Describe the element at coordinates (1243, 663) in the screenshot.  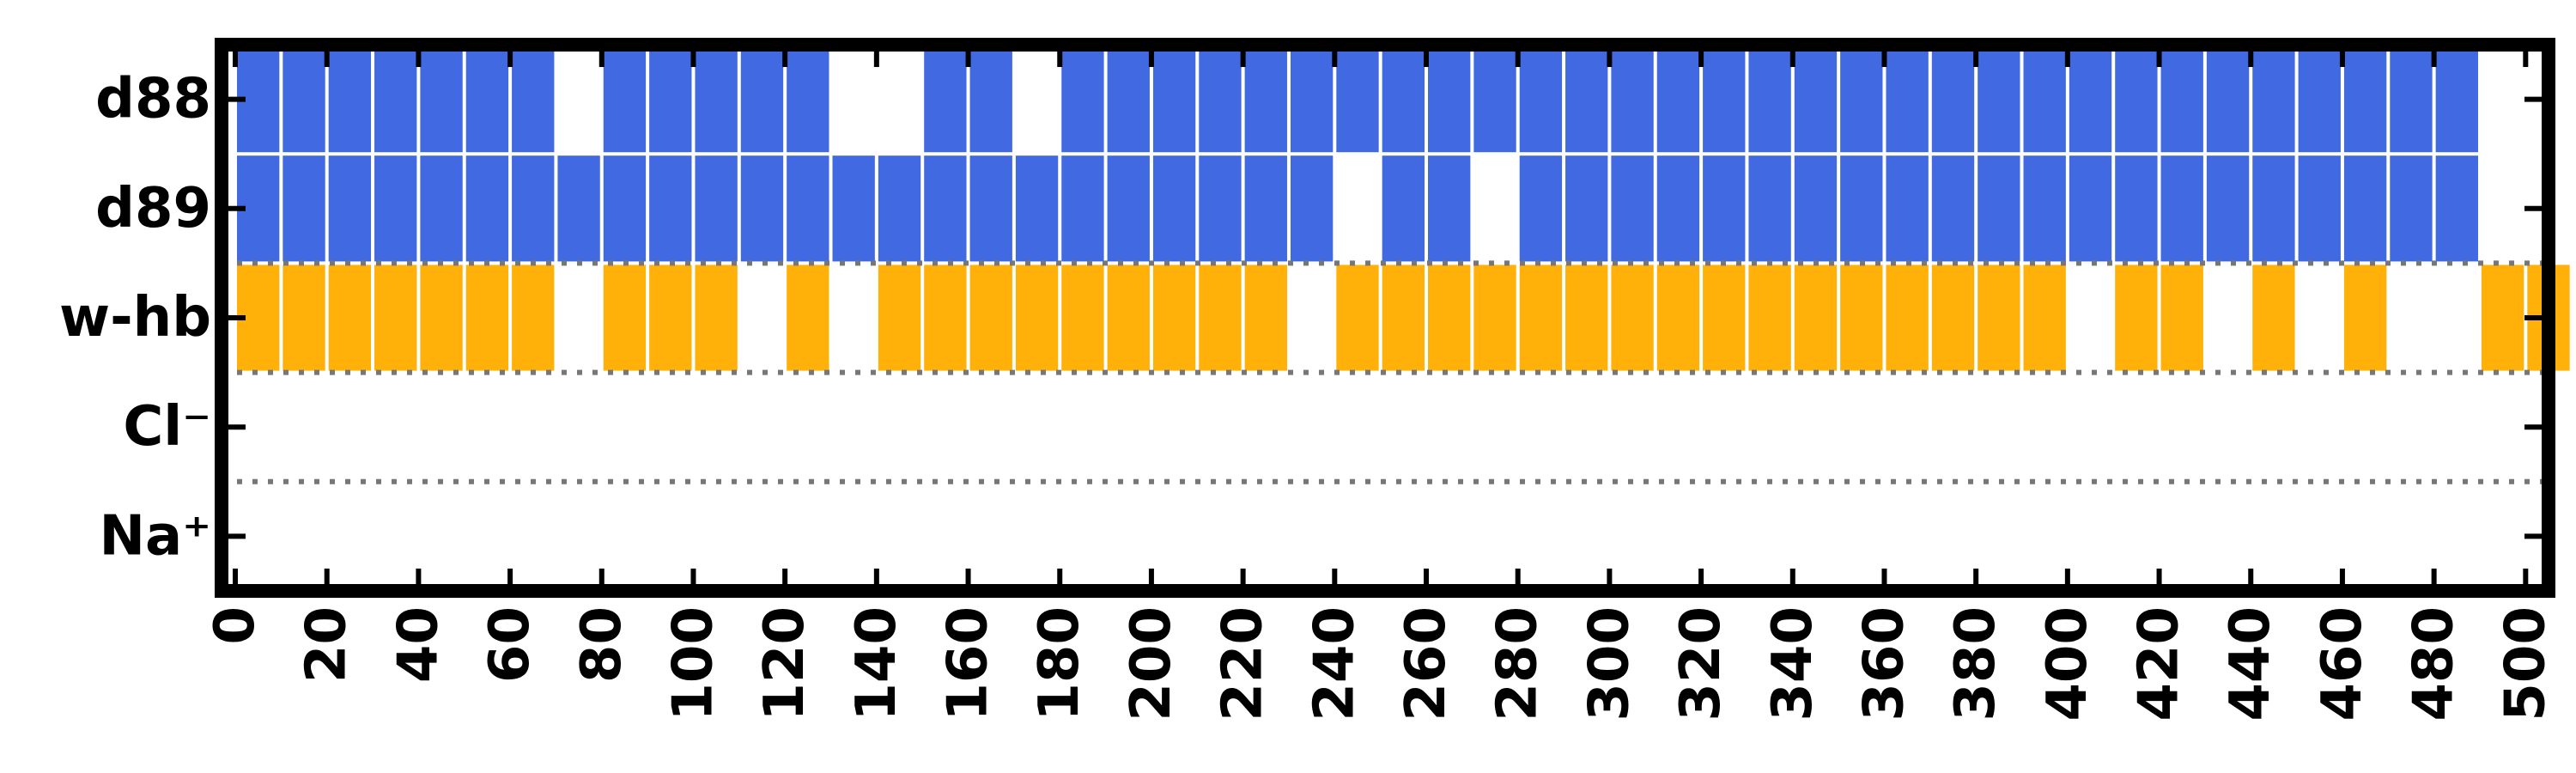
I see `x-tick-label-220: 220` at that location.